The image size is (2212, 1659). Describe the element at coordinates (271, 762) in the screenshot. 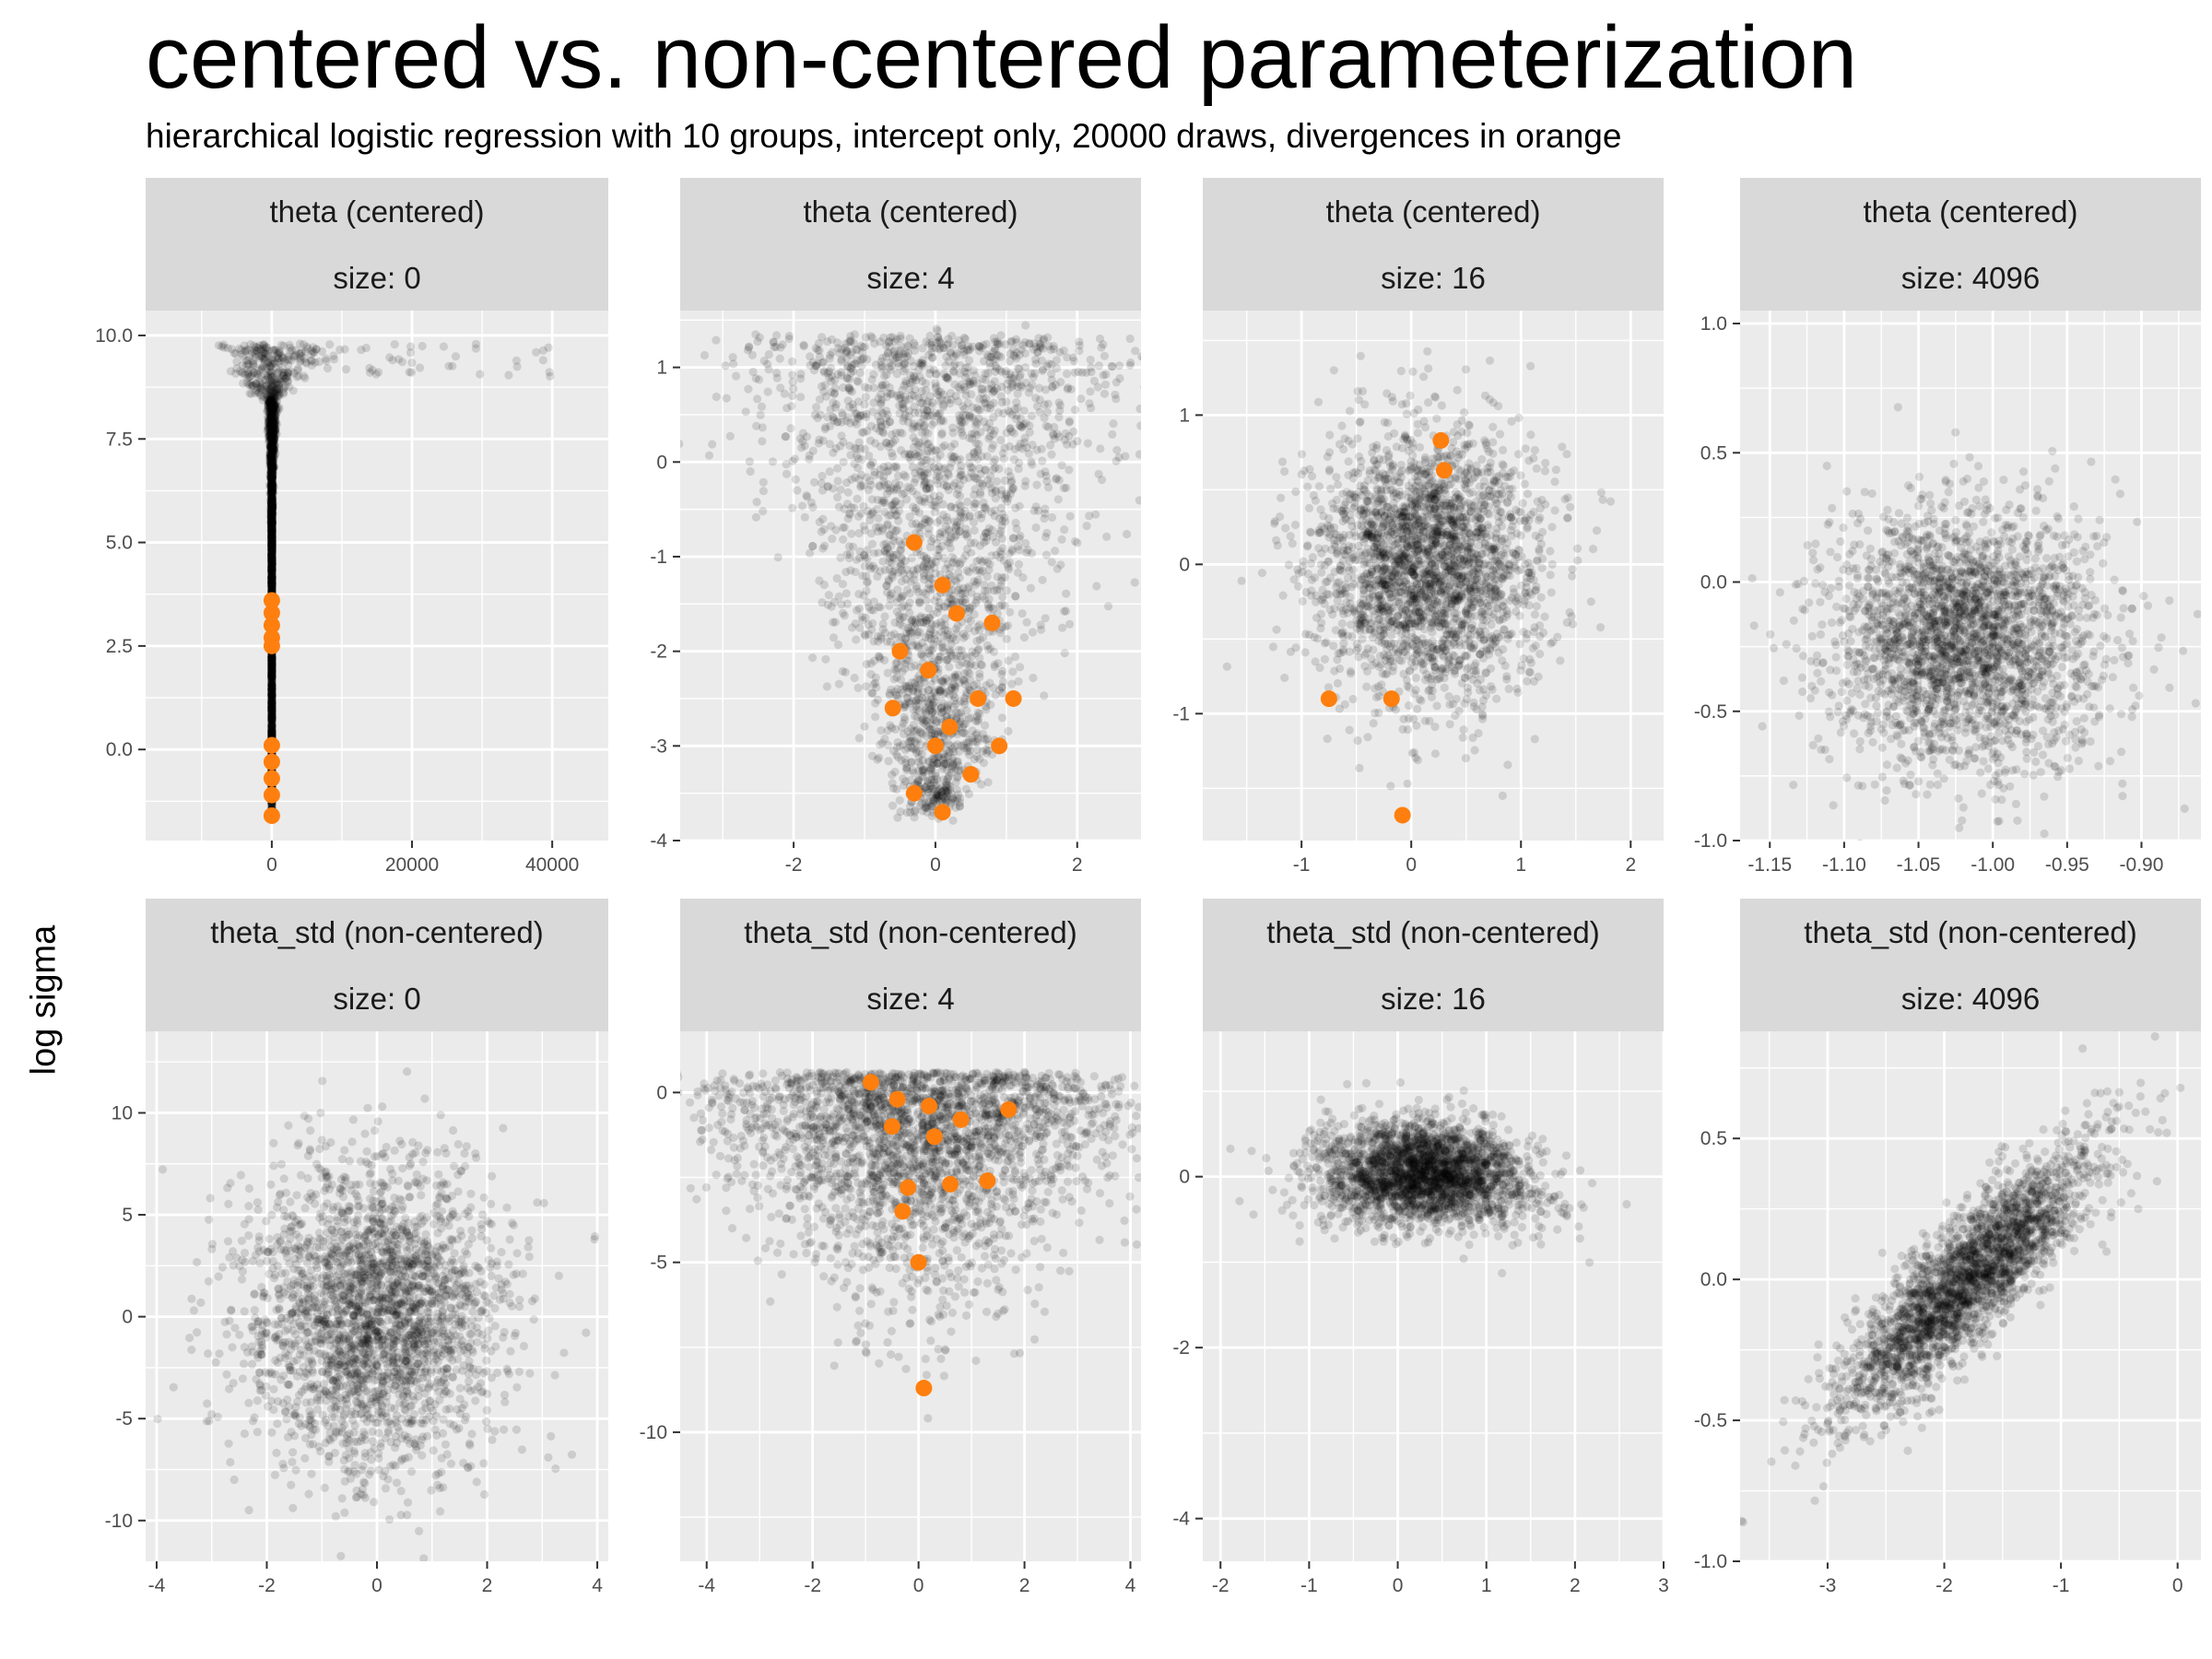

I see `divergence-point` at that location.